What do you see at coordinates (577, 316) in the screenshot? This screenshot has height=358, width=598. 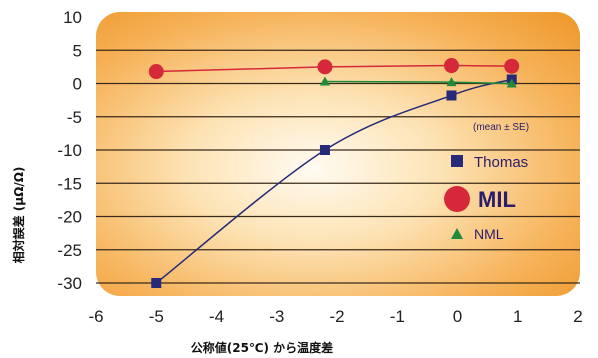 I see `x-tick-label-8: 2` at bounding box center [577, 316].